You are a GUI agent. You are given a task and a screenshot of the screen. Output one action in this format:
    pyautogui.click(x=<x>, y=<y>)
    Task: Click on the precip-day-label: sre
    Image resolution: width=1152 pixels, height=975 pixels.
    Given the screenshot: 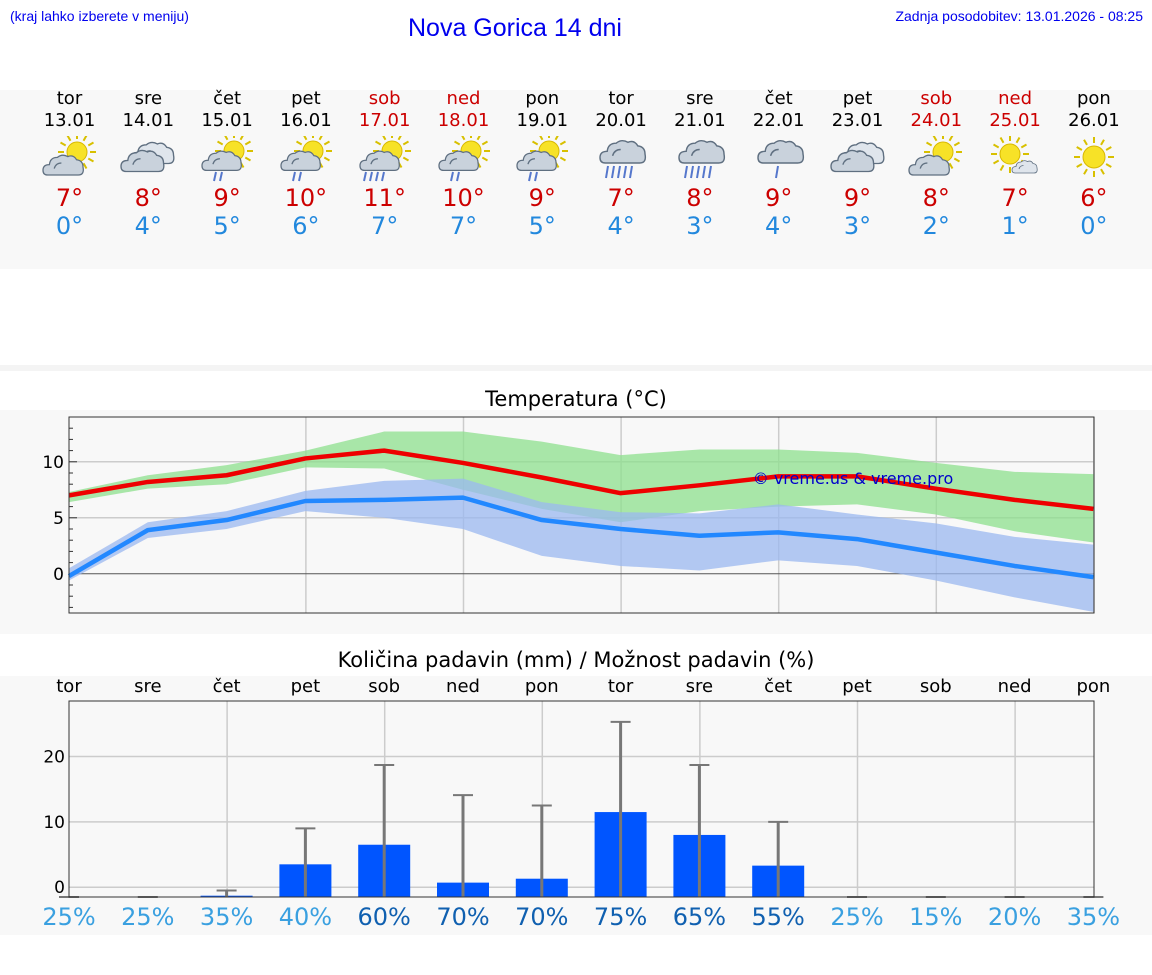 What is the action you would take?
    pyautogui.click(x=148, y=686)
    